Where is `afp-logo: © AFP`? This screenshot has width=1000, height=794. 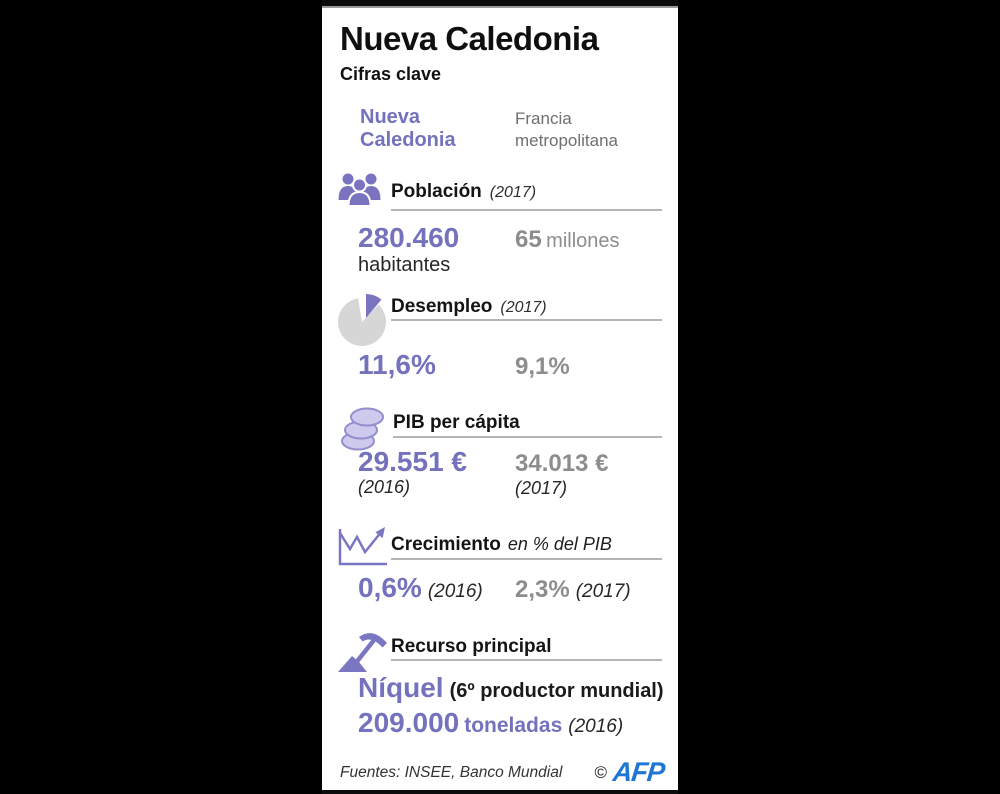 afp-logo: © AFP is located at coordinates (630, 772).